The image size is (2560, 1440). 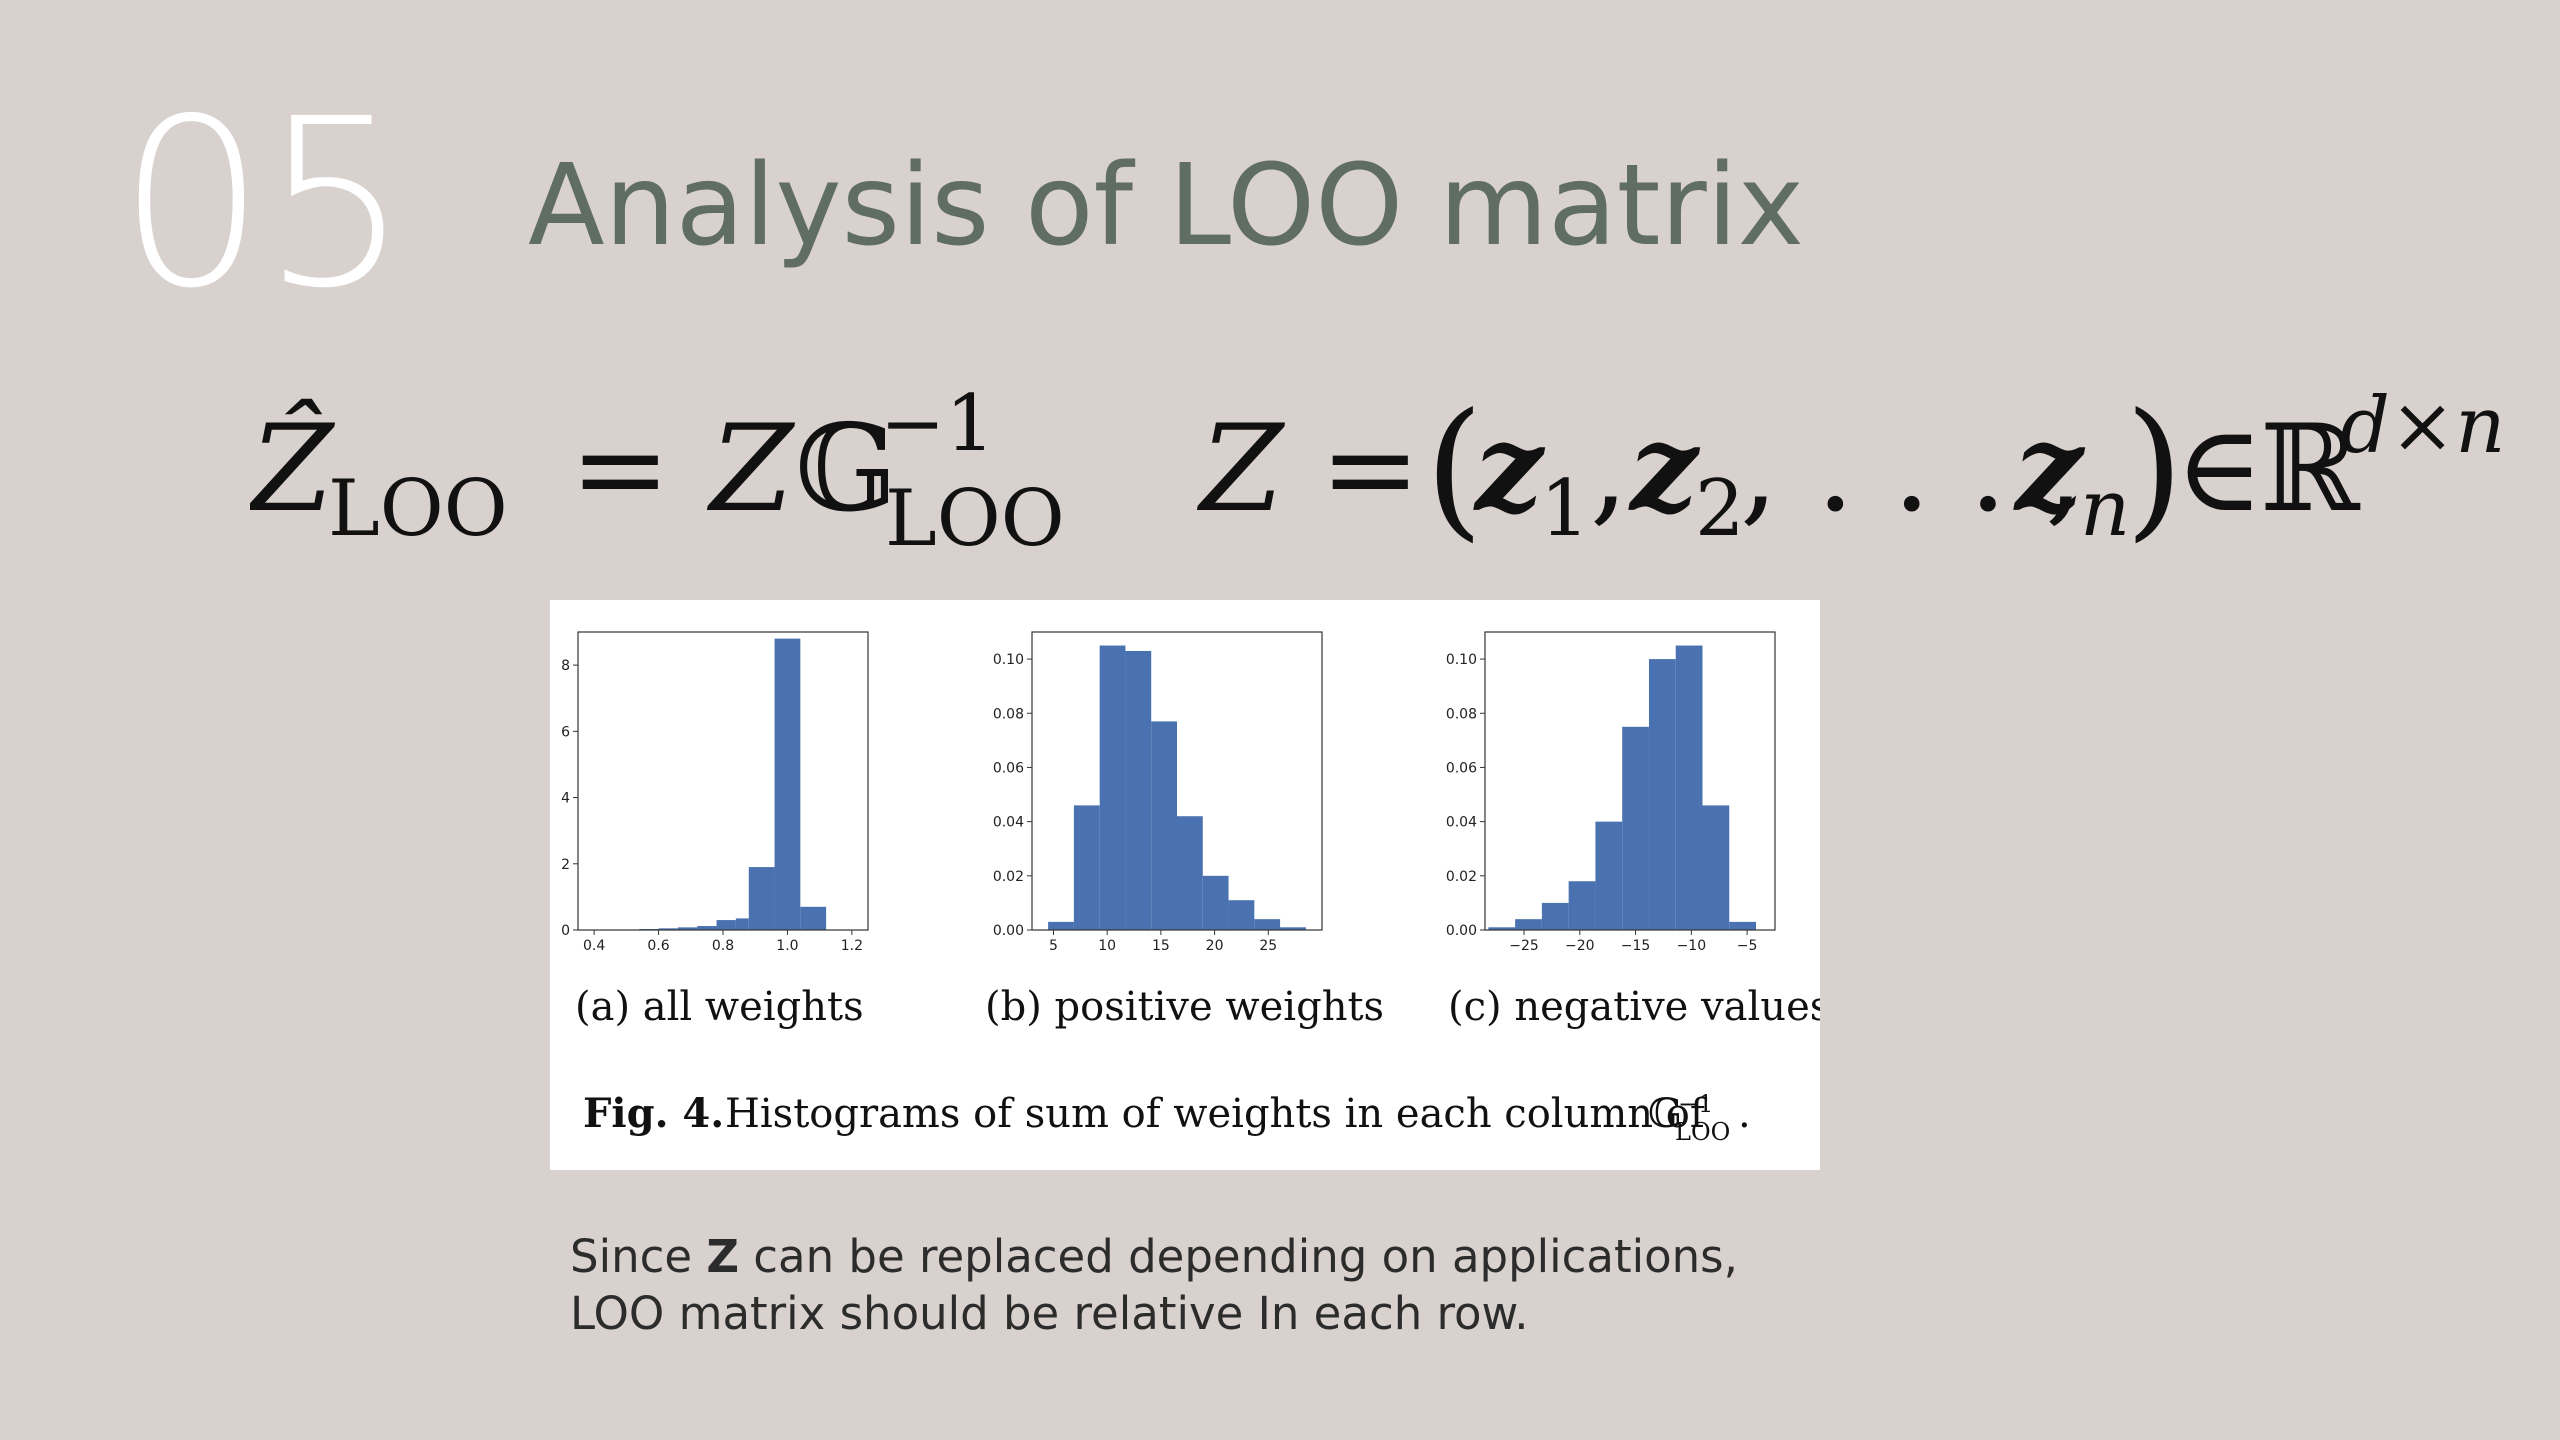 I want to click on histogram-b-ytick-label: 0.02, so click(x=1008, y=877).